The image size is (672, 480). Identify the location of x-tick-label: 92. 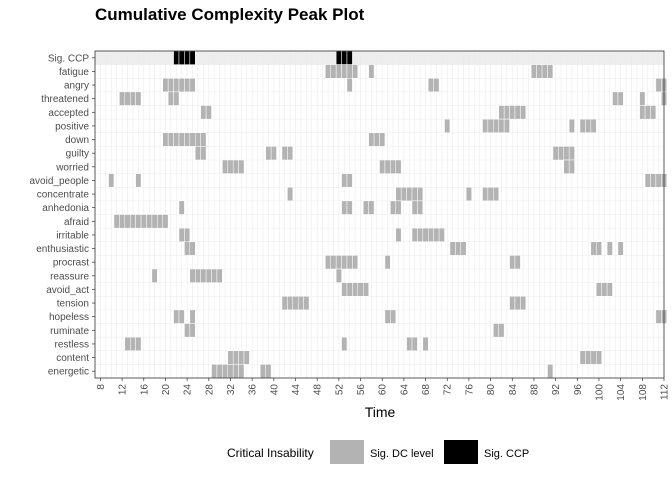
(556, 390).